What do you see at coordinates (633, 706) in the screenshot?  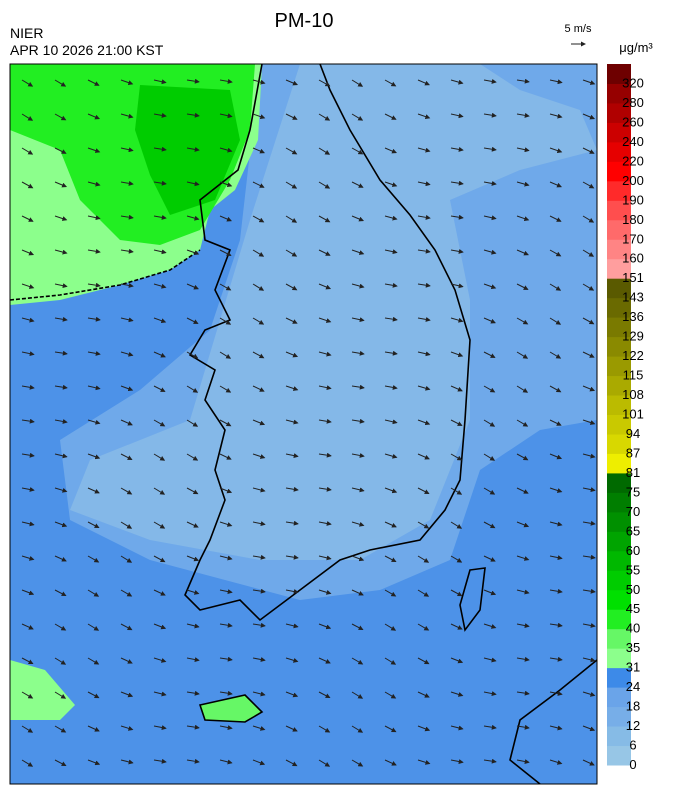 I see `colorbar-label: 18` at bounding box center [633, 706].